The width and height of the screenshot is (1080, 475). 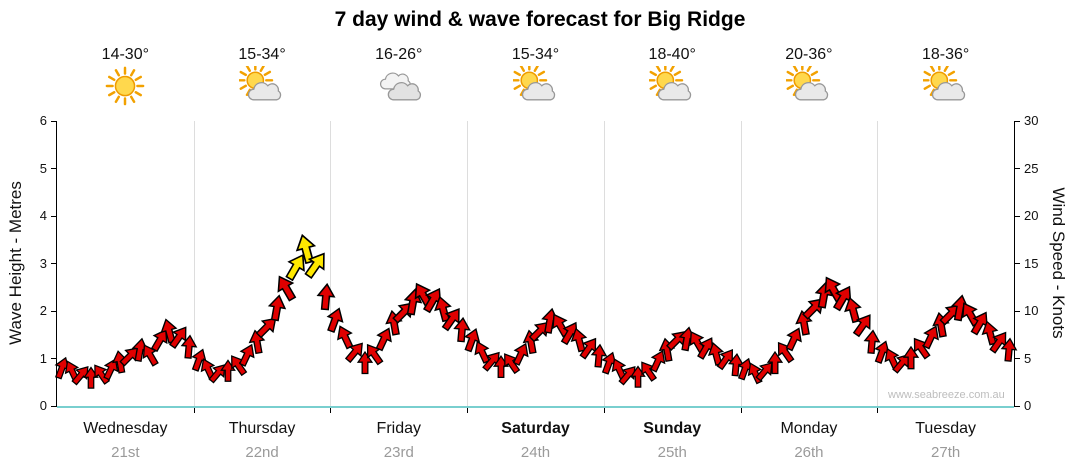 What do you see at coordinates (946, 452) in the screenshot?
I see `day-date: 27th` at bounding box center [946, 452].